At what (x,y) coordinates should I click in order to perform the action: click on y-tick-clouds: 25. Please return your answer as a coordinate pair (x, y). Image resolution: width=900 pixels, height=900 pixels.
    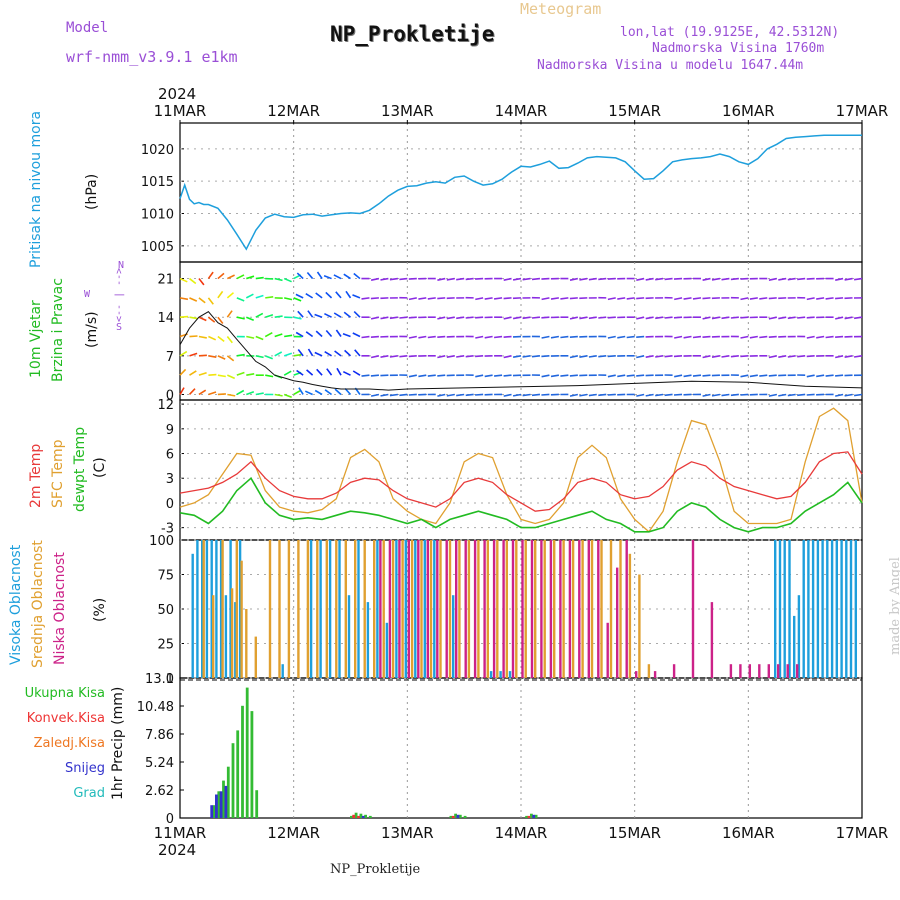
    Looking at the image, I should click on (165, 645).